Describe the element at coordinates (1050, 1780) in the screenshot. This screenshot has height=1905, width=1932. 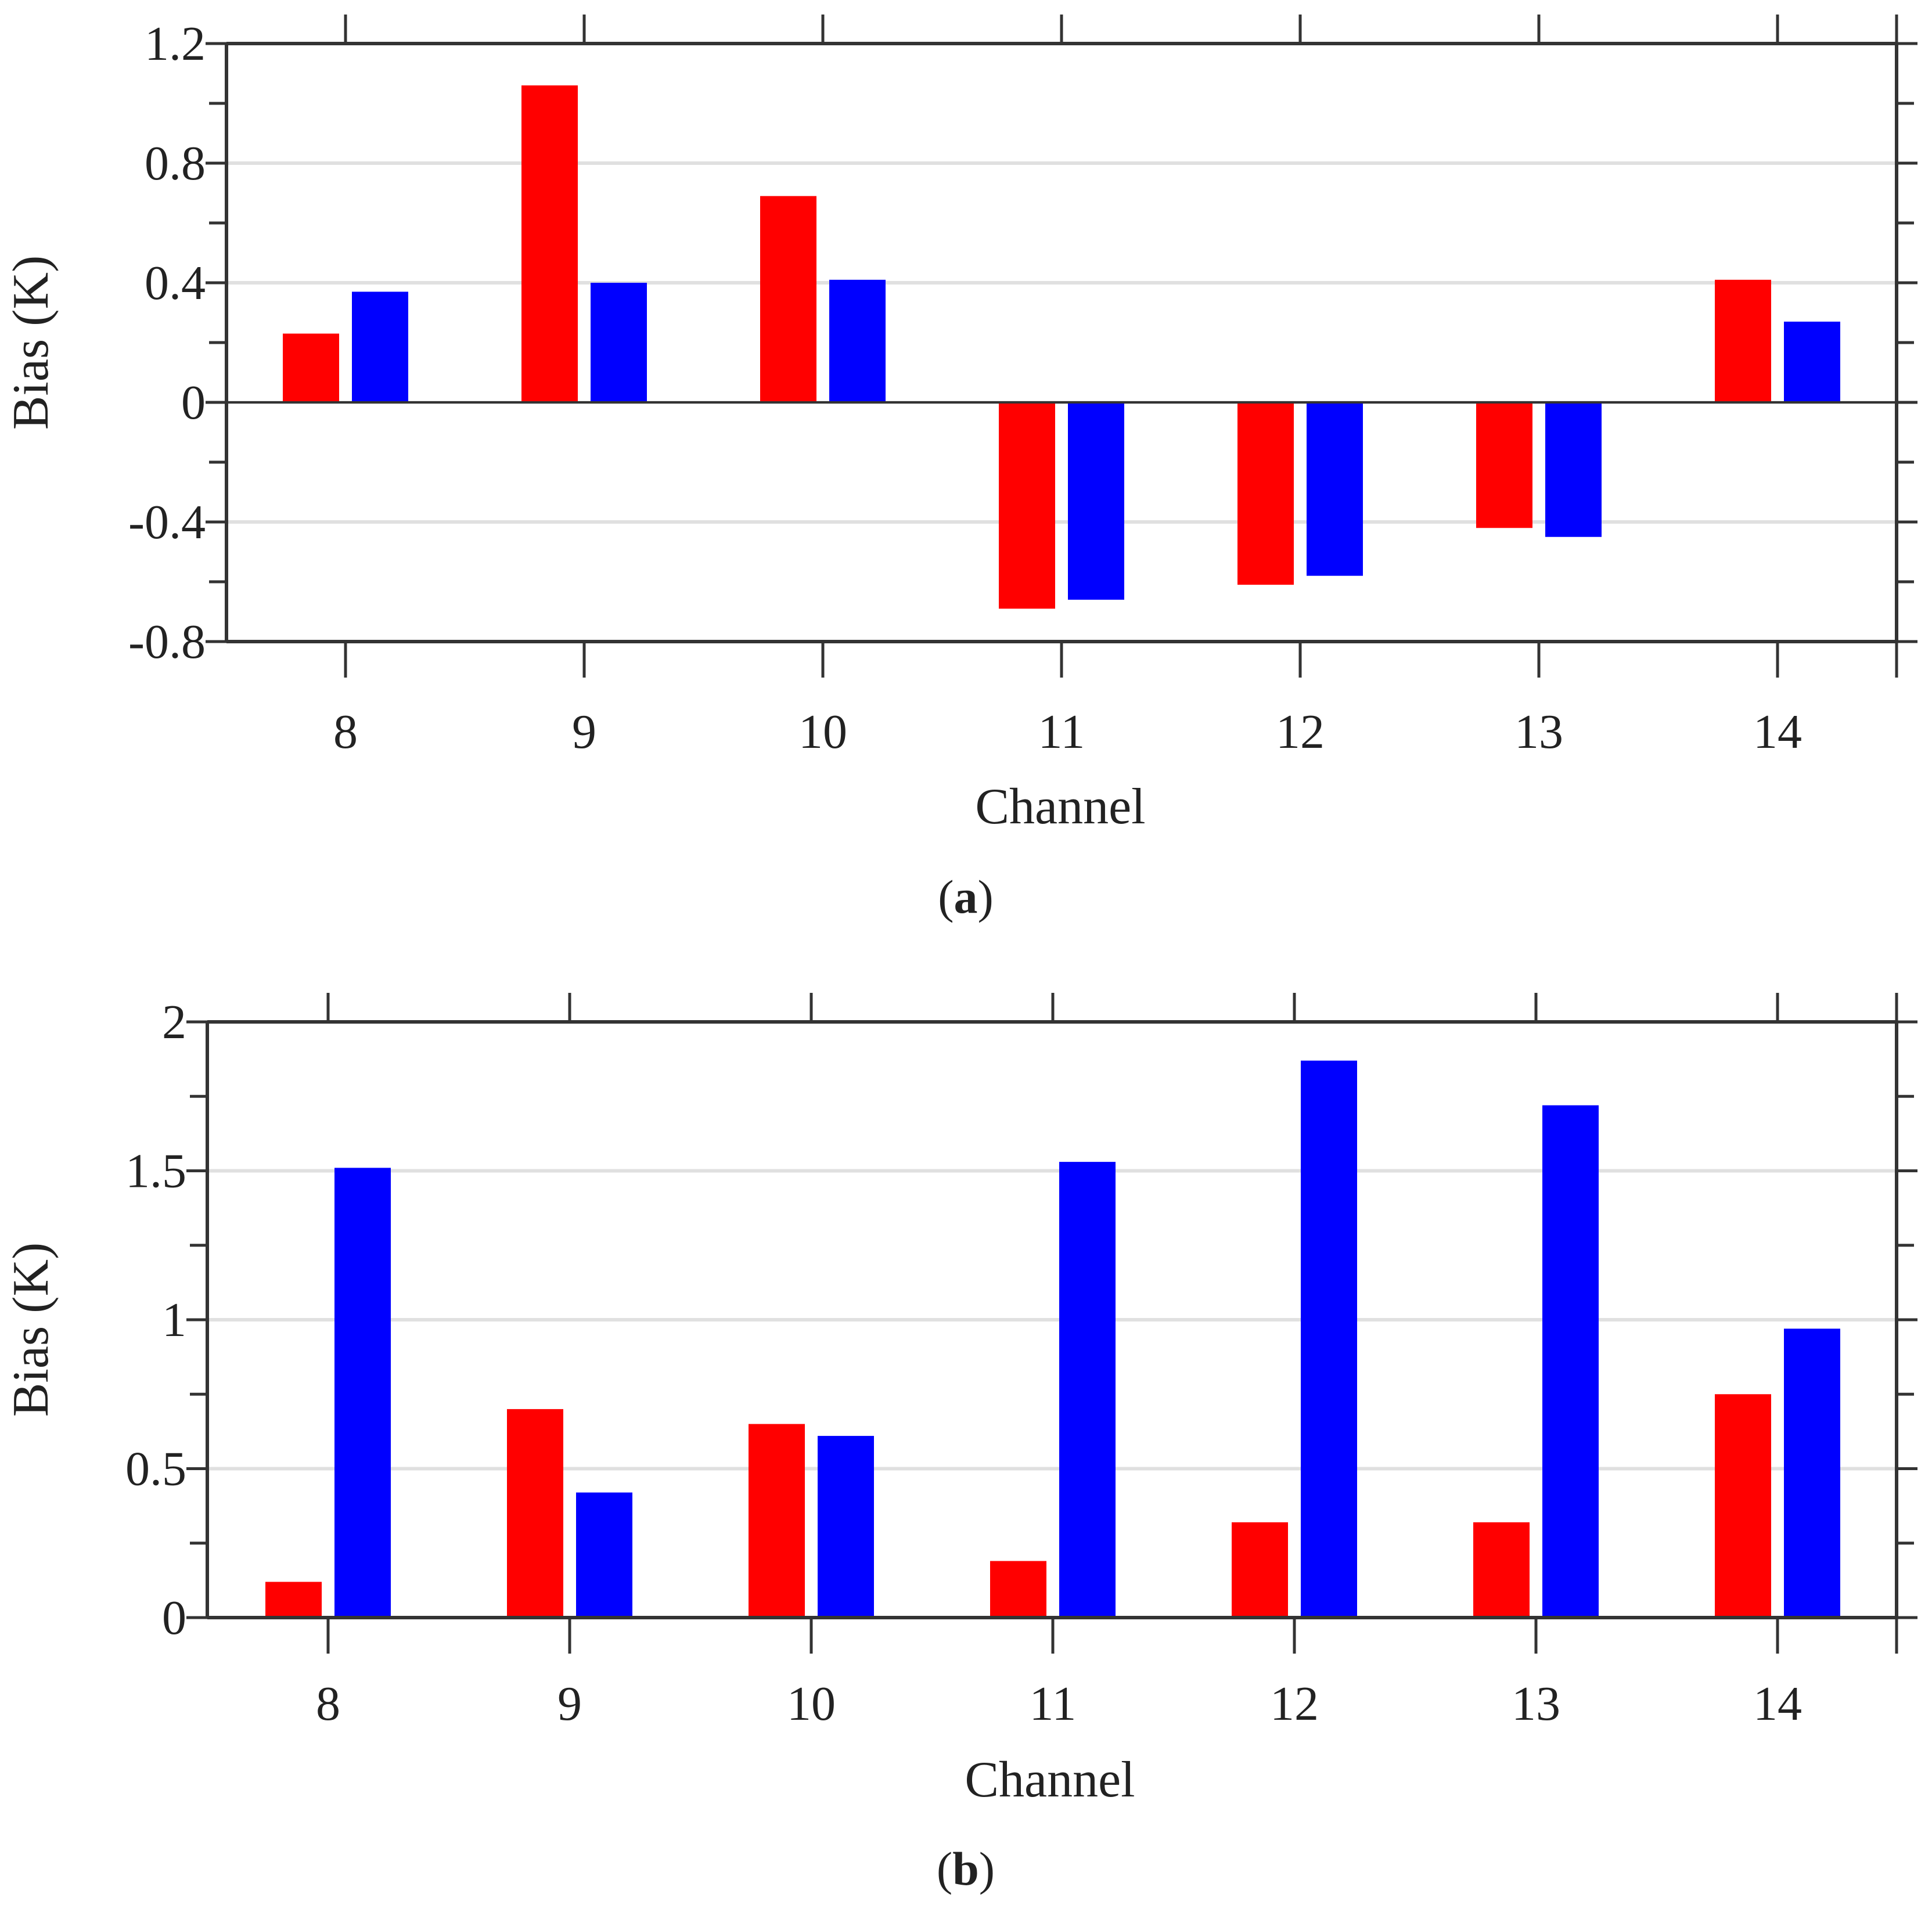
I see `x-axis-title-b: Channel` at that location.